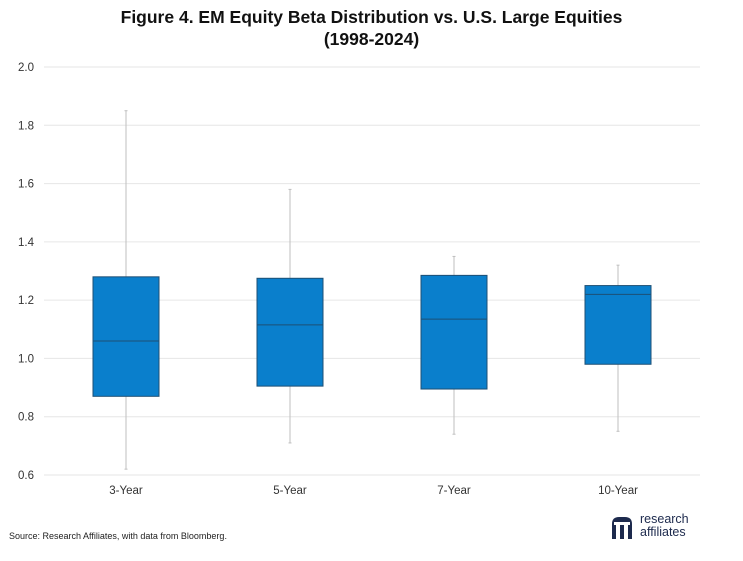 Image resolution: width=743 pixels, height=561 pixels. I want to click on logo-mark-icon, so click(622, 528).